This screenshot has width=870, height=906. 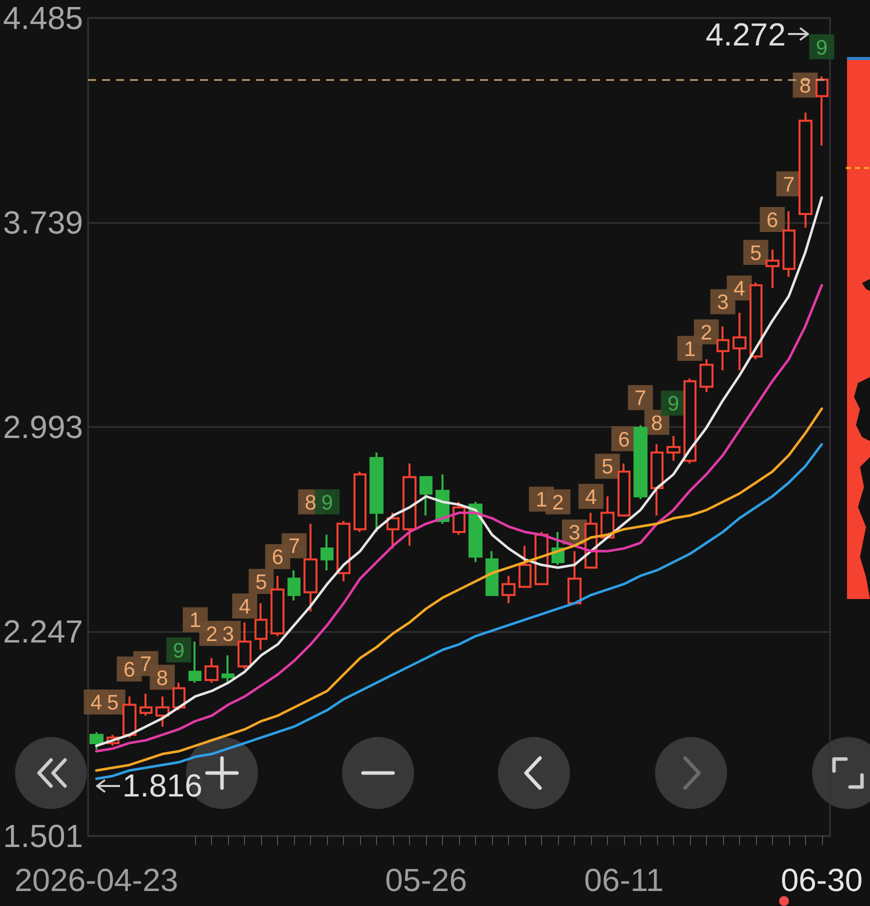 What do you see at coordinates (96, 880) in the screenshot?
I see `x-tick-label: 2026-04-23` at bounding box center [96, 880].